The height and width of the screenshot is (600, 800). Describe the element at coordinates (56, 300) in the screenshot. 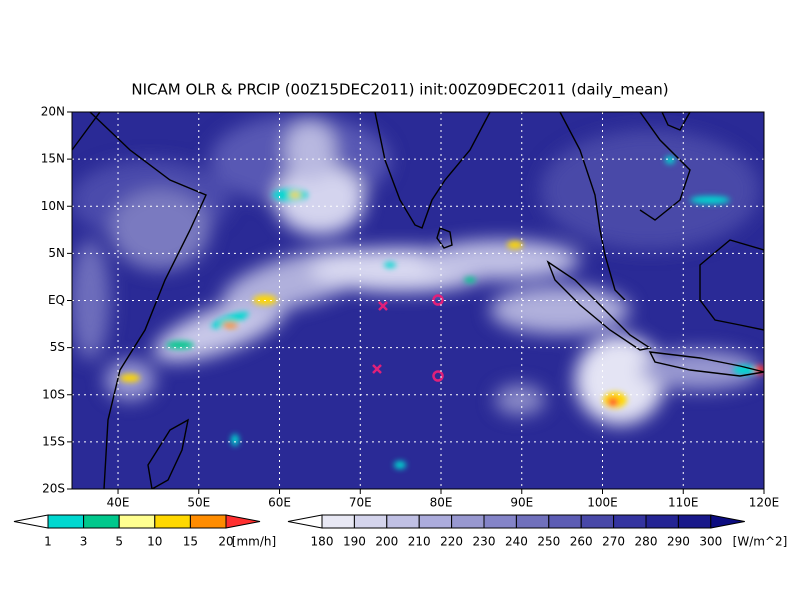

I see `lat-tick-label: EQ` at that location.